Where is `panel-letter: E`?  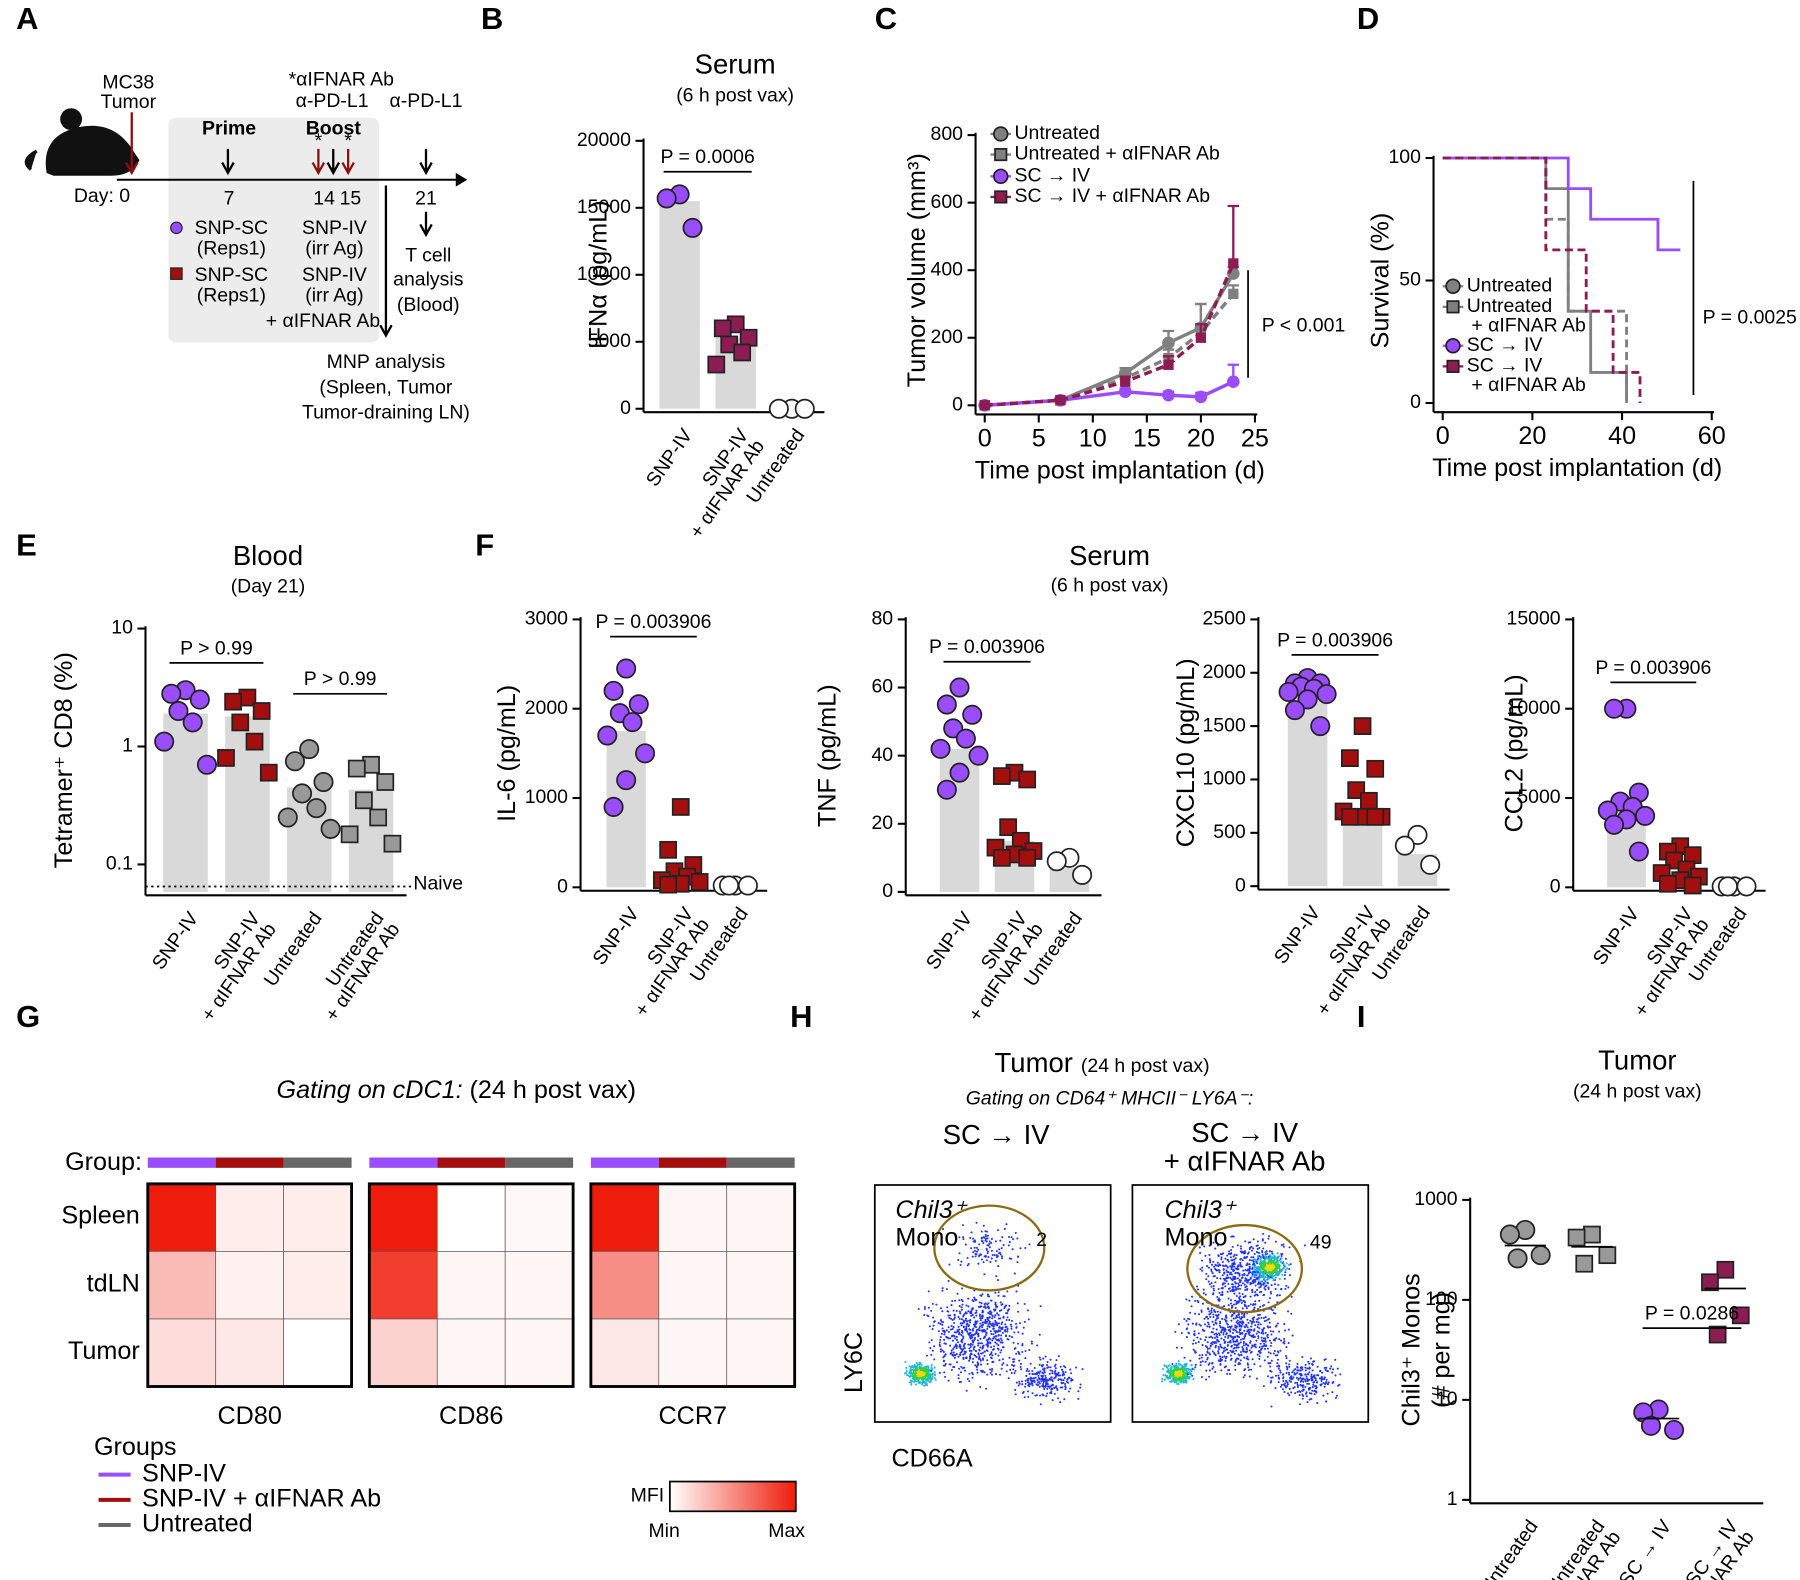 panel-letter: E is located at coordinates (26, 544).